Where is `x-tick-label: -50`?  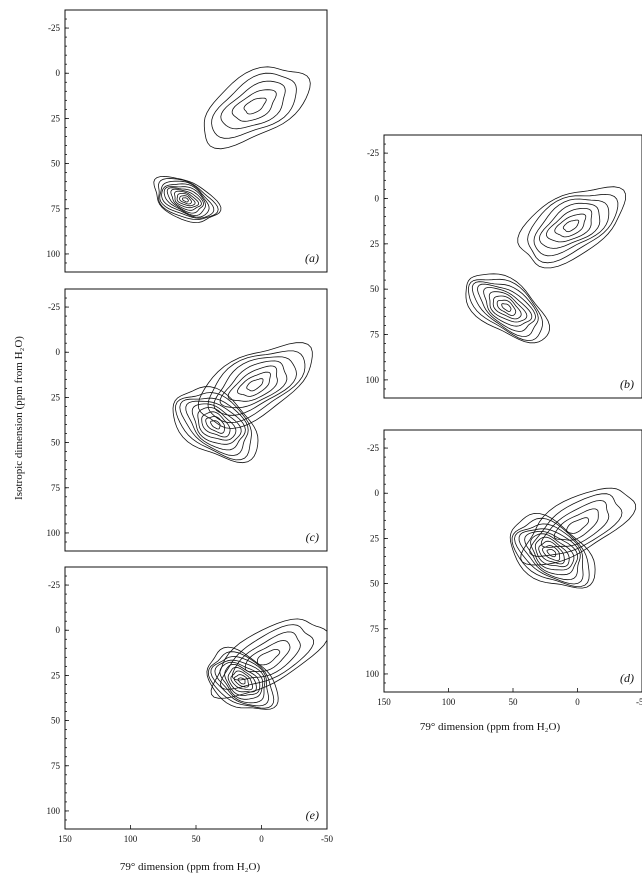 x-tick-label: -50 is located at coordinates (639, 702).